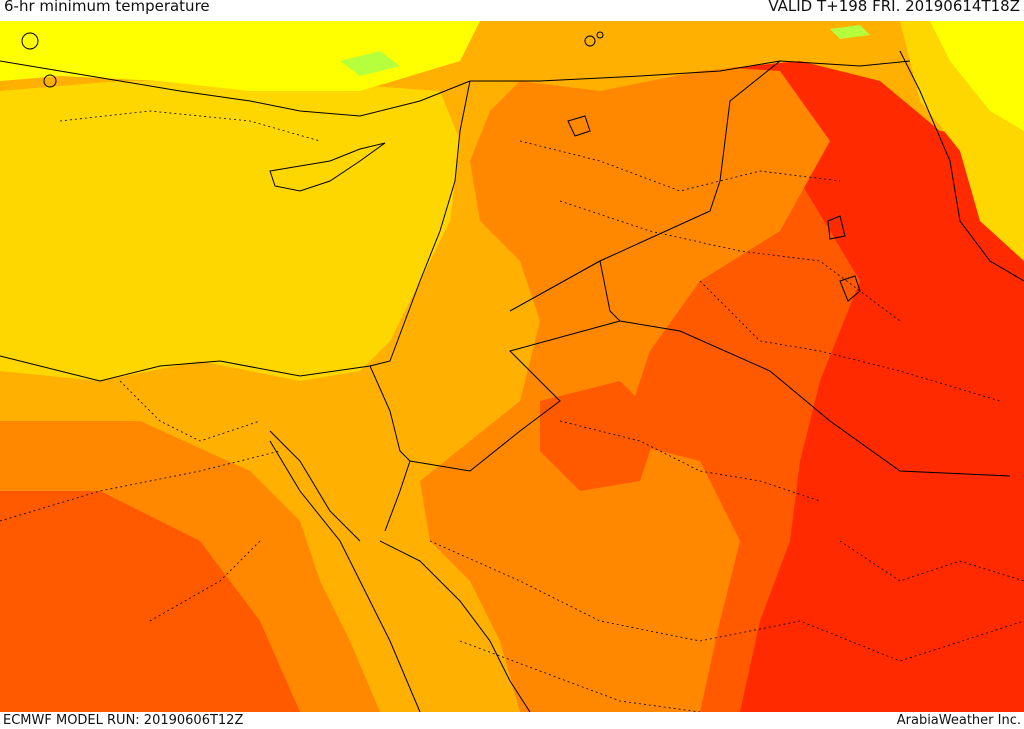 The image size is (1024, 729). Describe the element at coordinates (370, 63) in the screenshot. I see `temp-green-accent` at that location.